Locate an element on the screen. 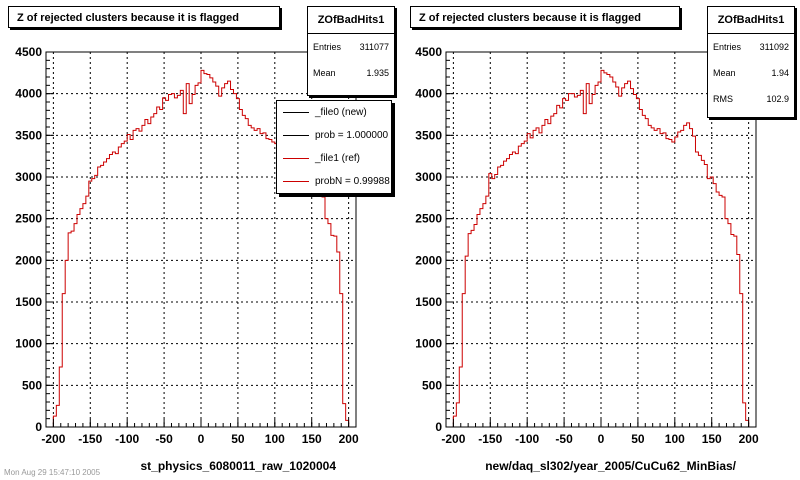  left-stats-mean: Mean 1.935 is located at coordinates (351, 73).